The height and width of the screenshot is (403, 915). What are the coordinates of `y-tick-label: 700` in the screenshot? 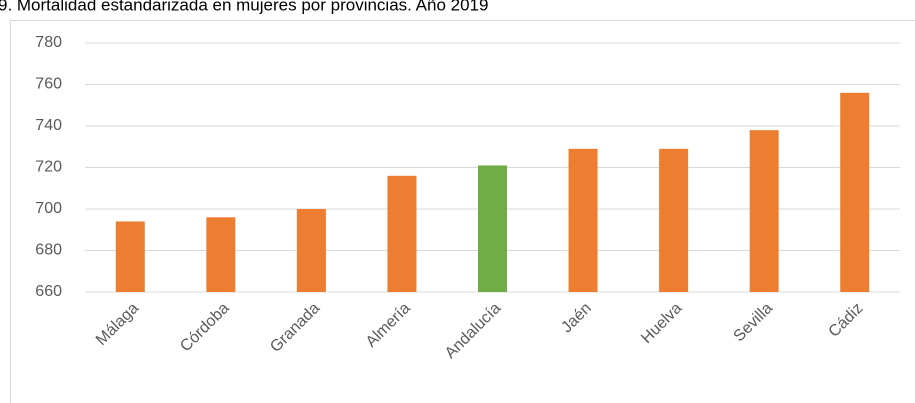 It's located at (48, 208).